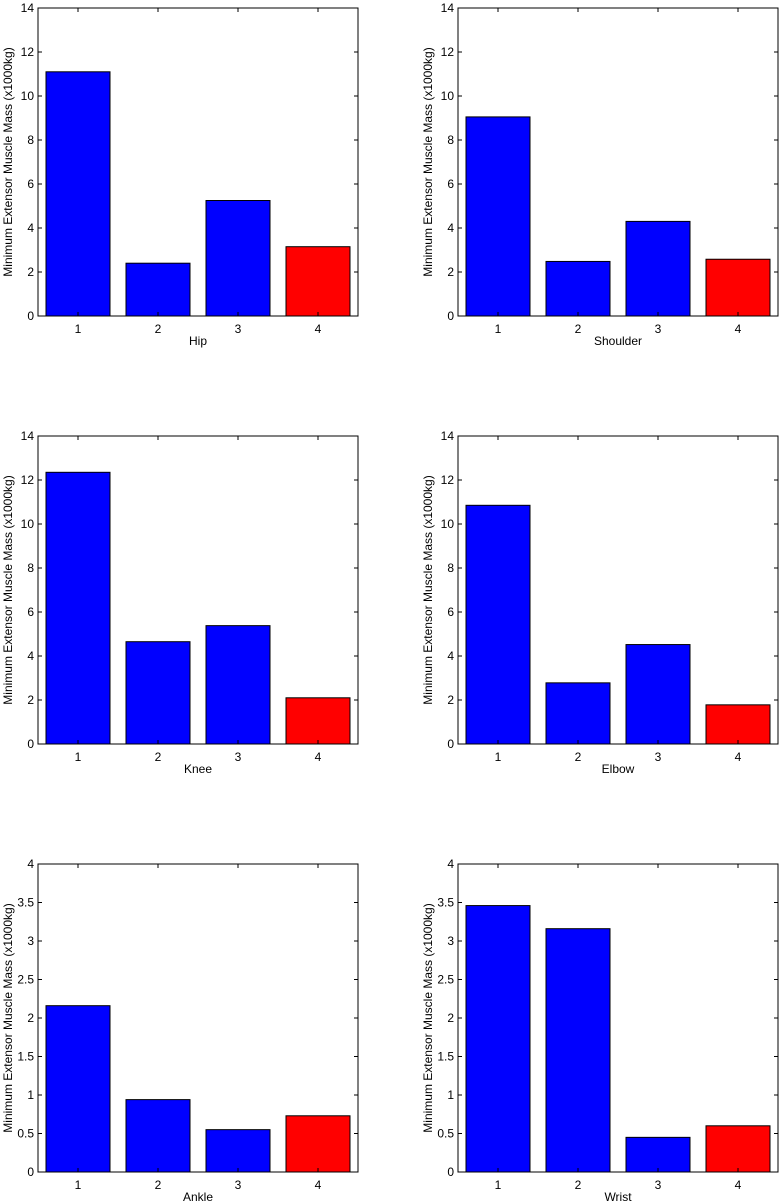  I want to click on x-axis-label: Knee, so click(198, 769).